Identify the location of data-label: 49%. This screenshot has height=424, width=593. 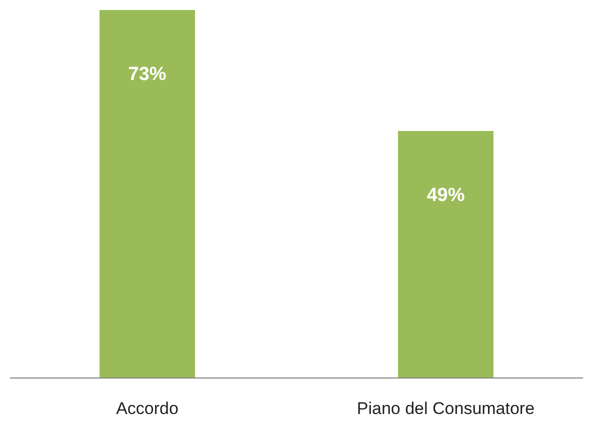
(445, 195).